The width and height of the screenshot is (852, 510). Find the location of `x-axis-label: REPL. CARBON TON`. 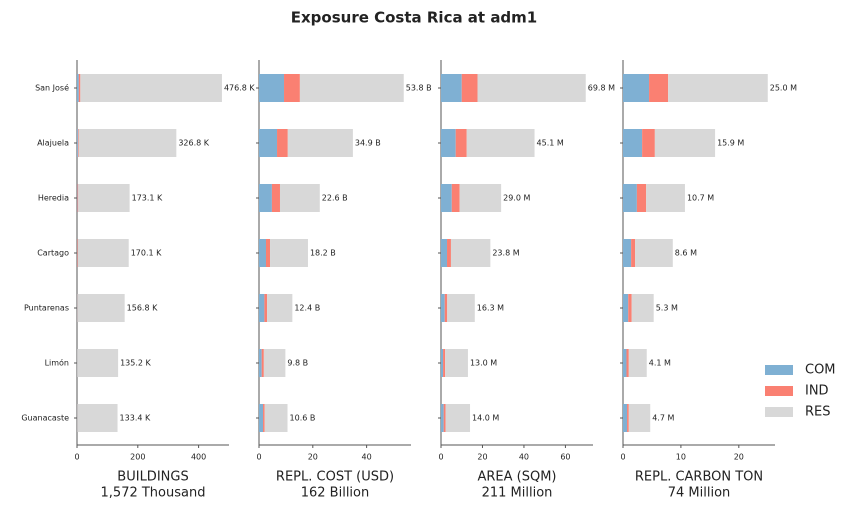

x-axis-label: REPL. CARBON TON is located at coordinates (699, 477).